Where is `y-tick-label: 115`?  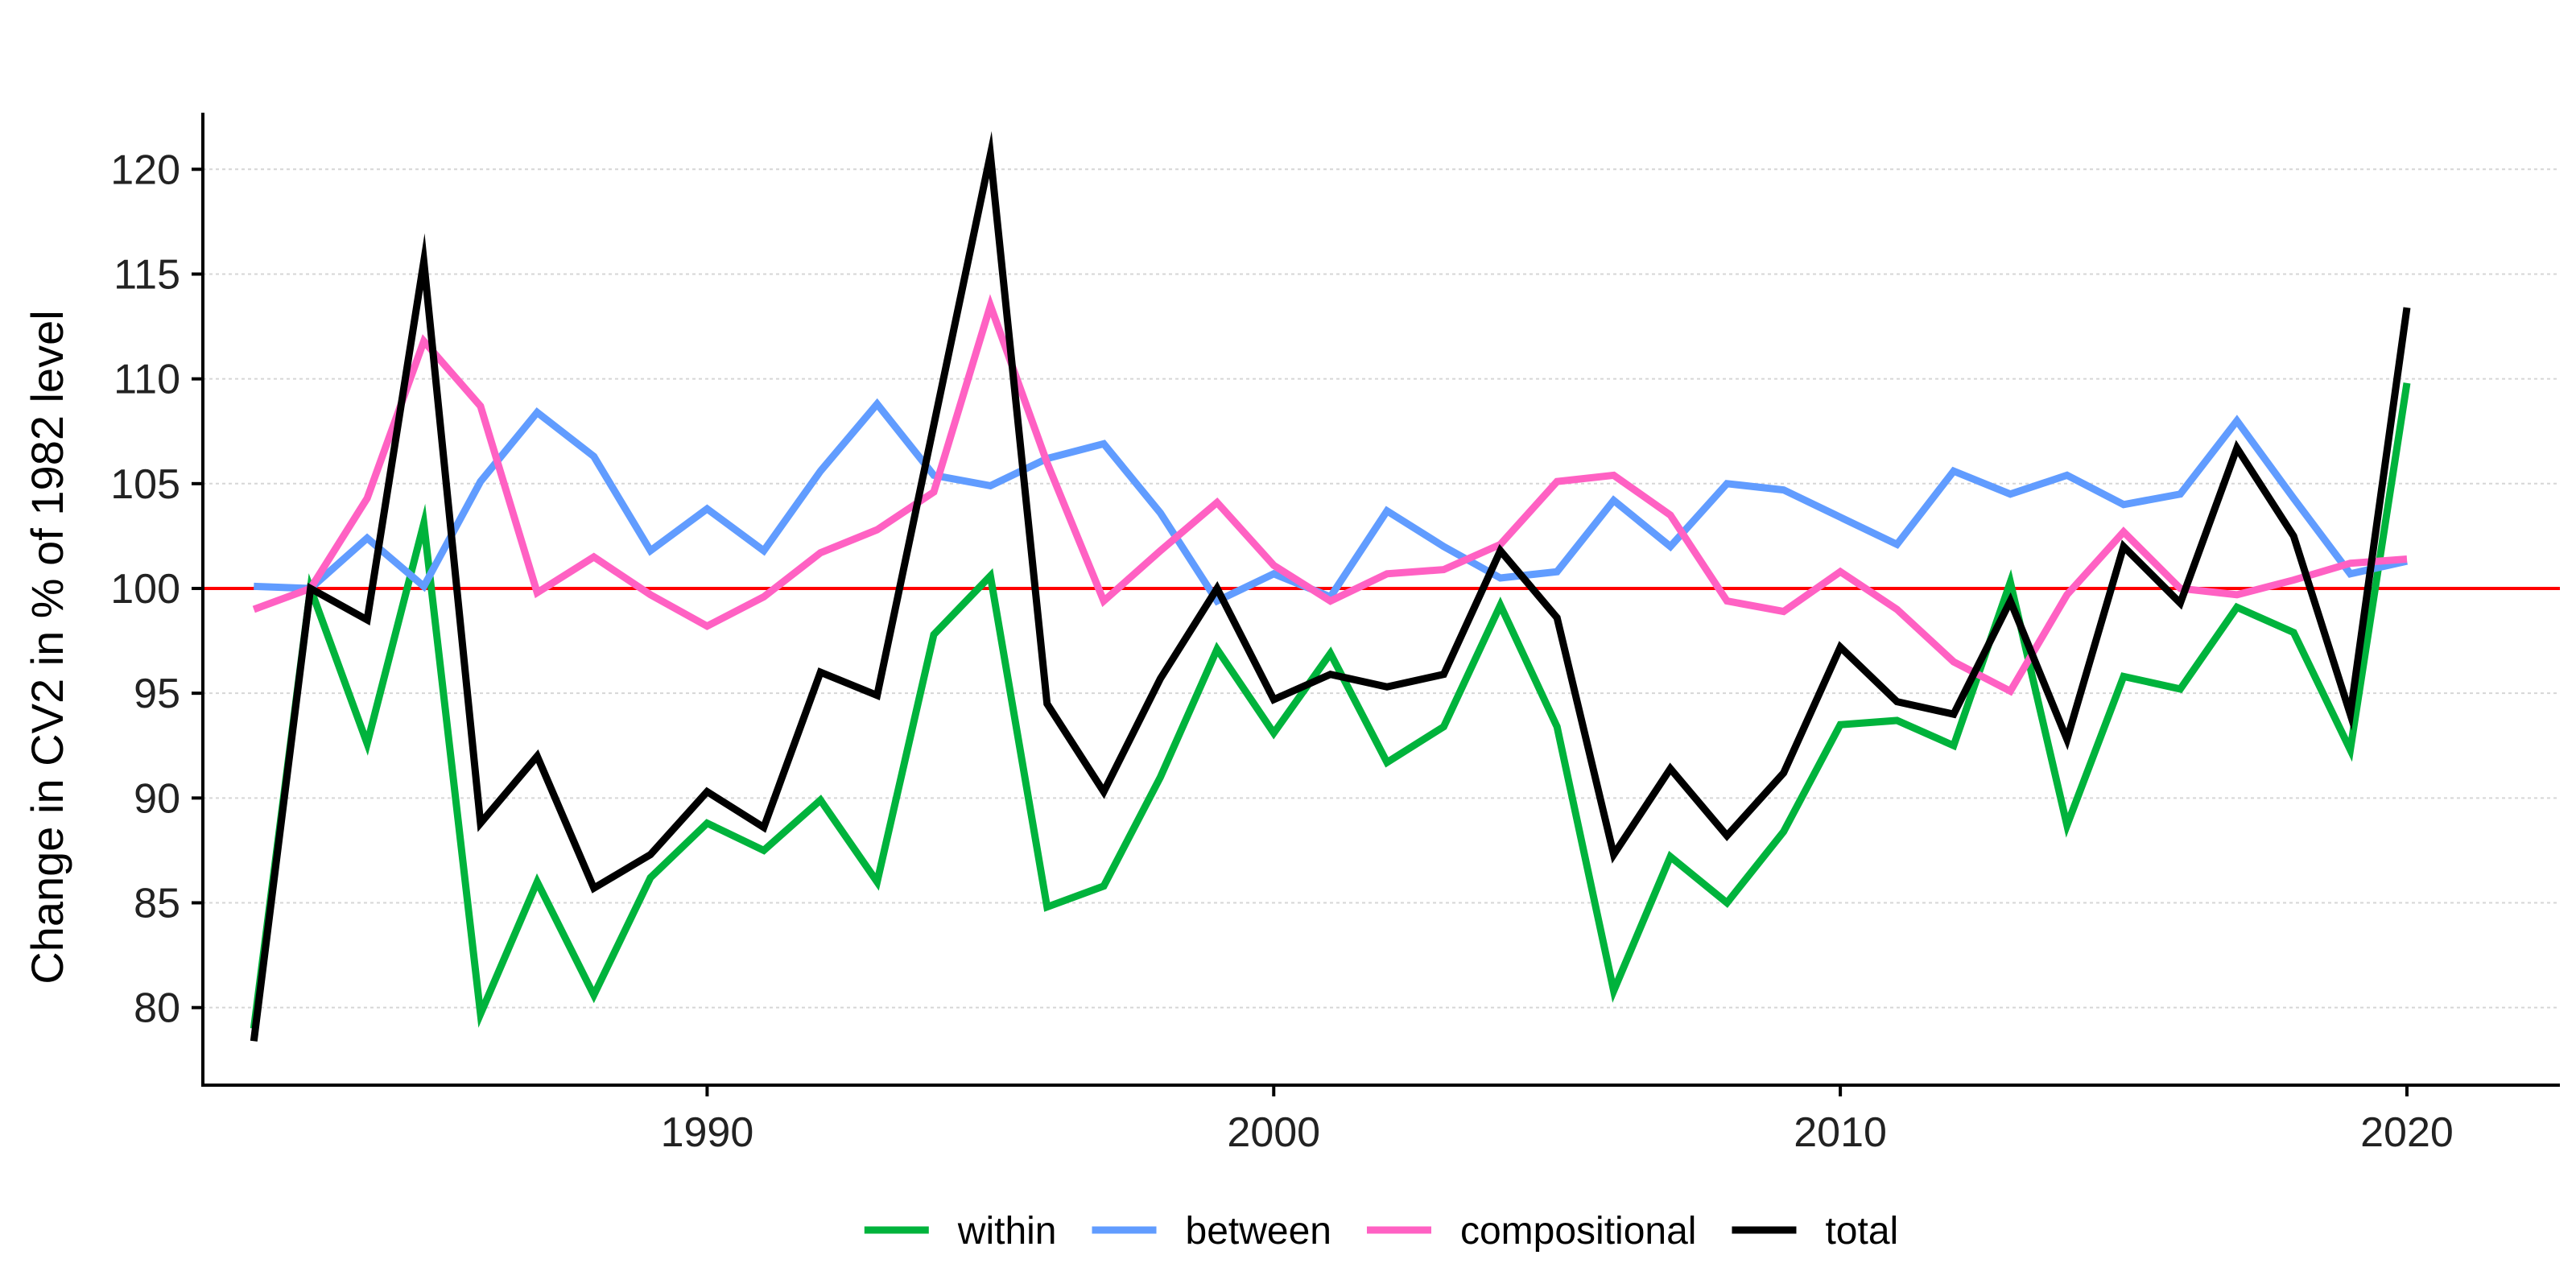 y-tick-label: 115 is located at coordinates (147, 274).